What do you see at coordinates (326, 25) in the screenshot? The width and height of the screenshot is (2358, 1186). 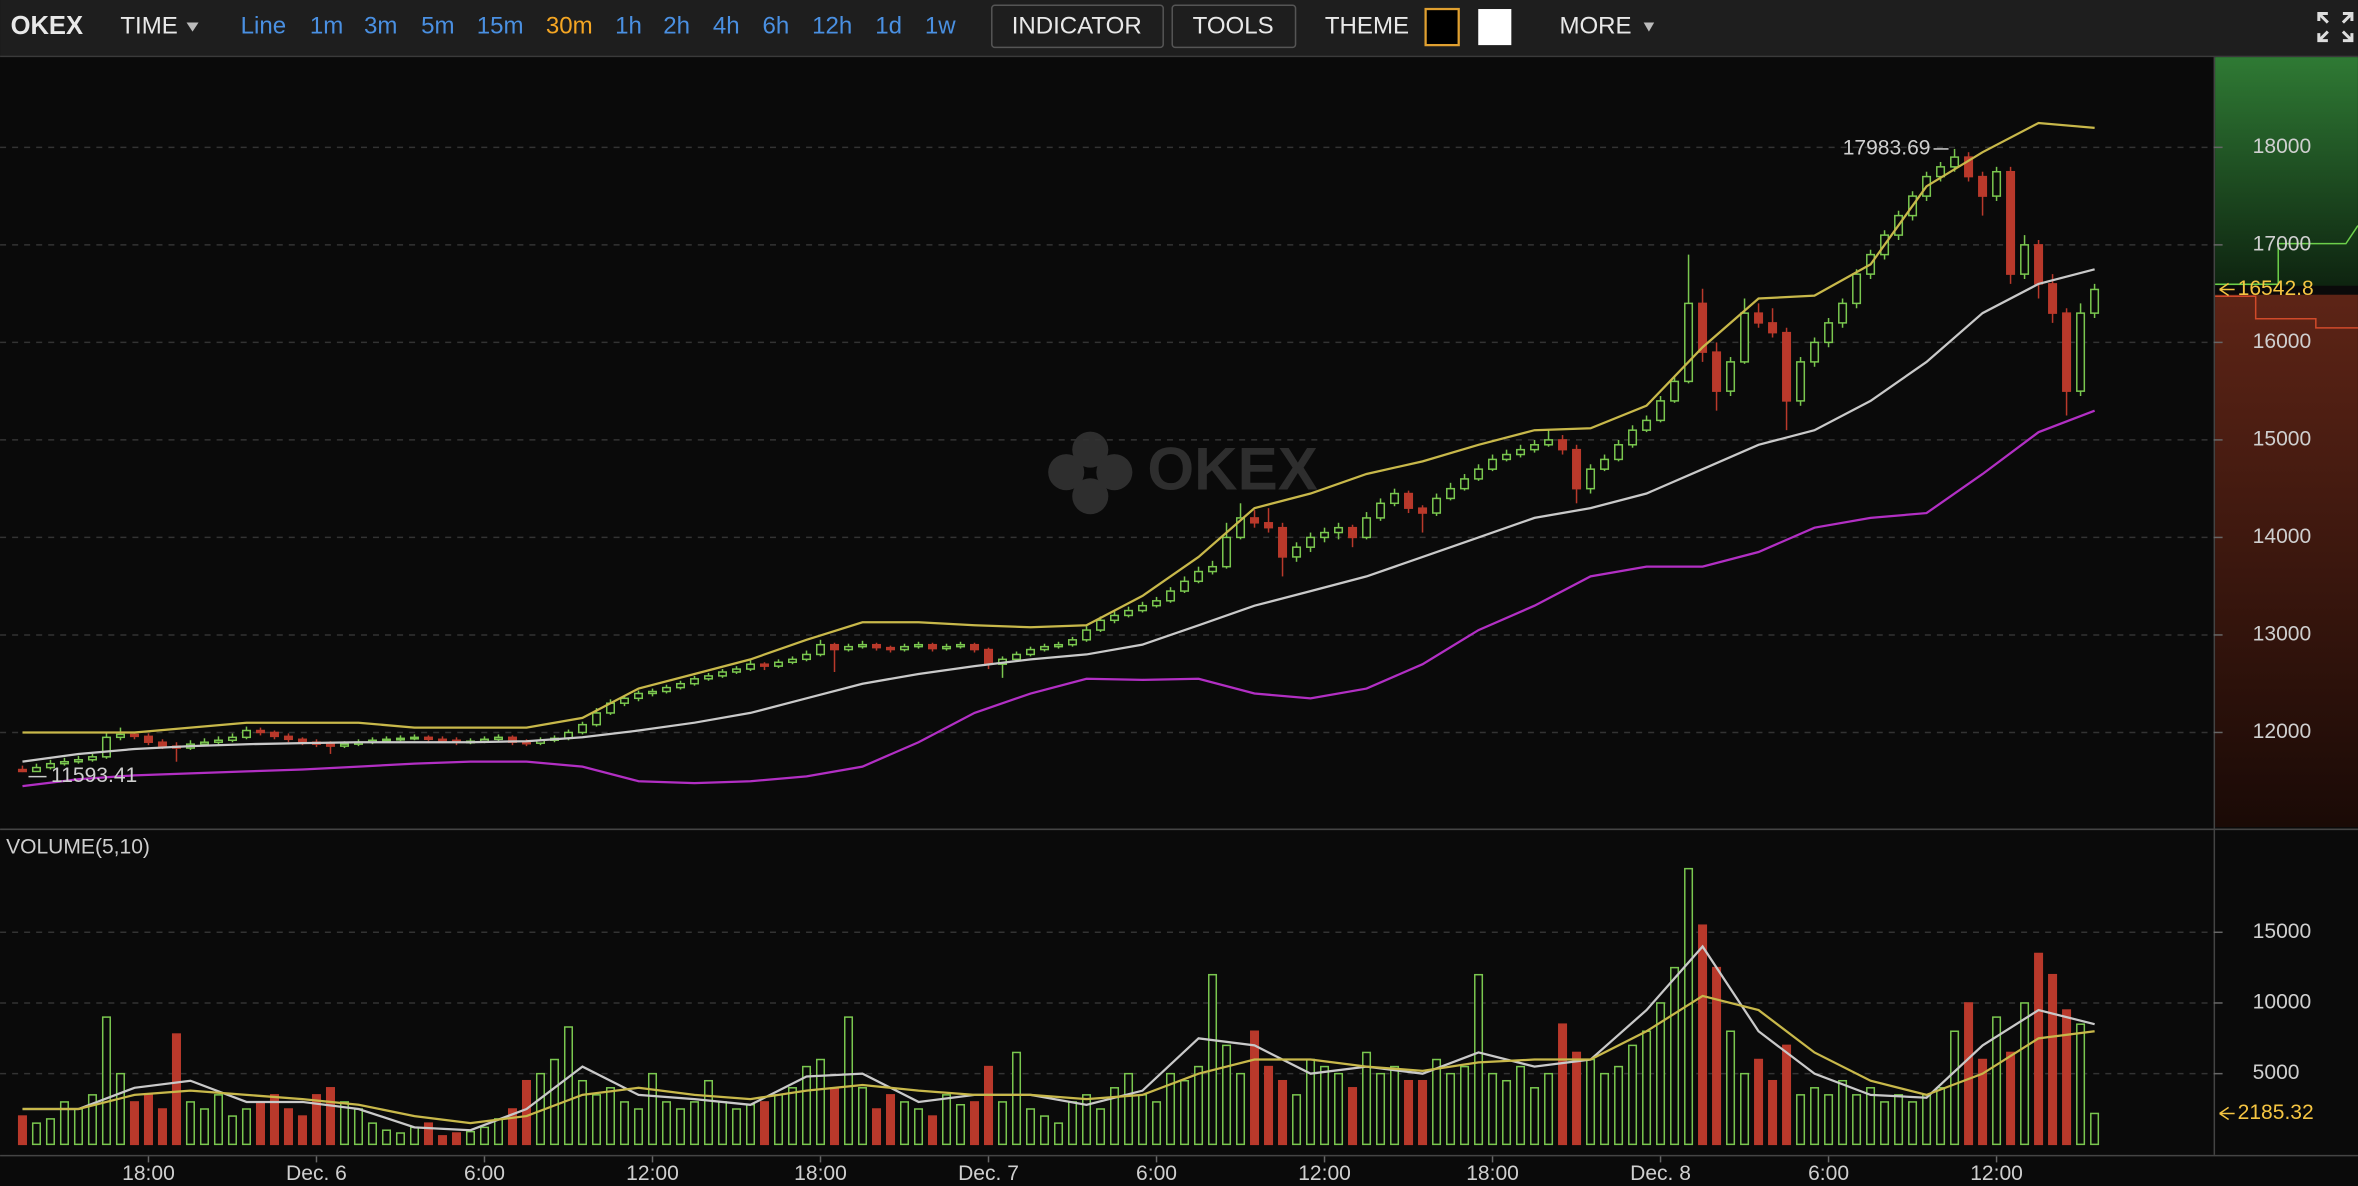 I see `interval-option: 1m` at bounding box center [326, 25].